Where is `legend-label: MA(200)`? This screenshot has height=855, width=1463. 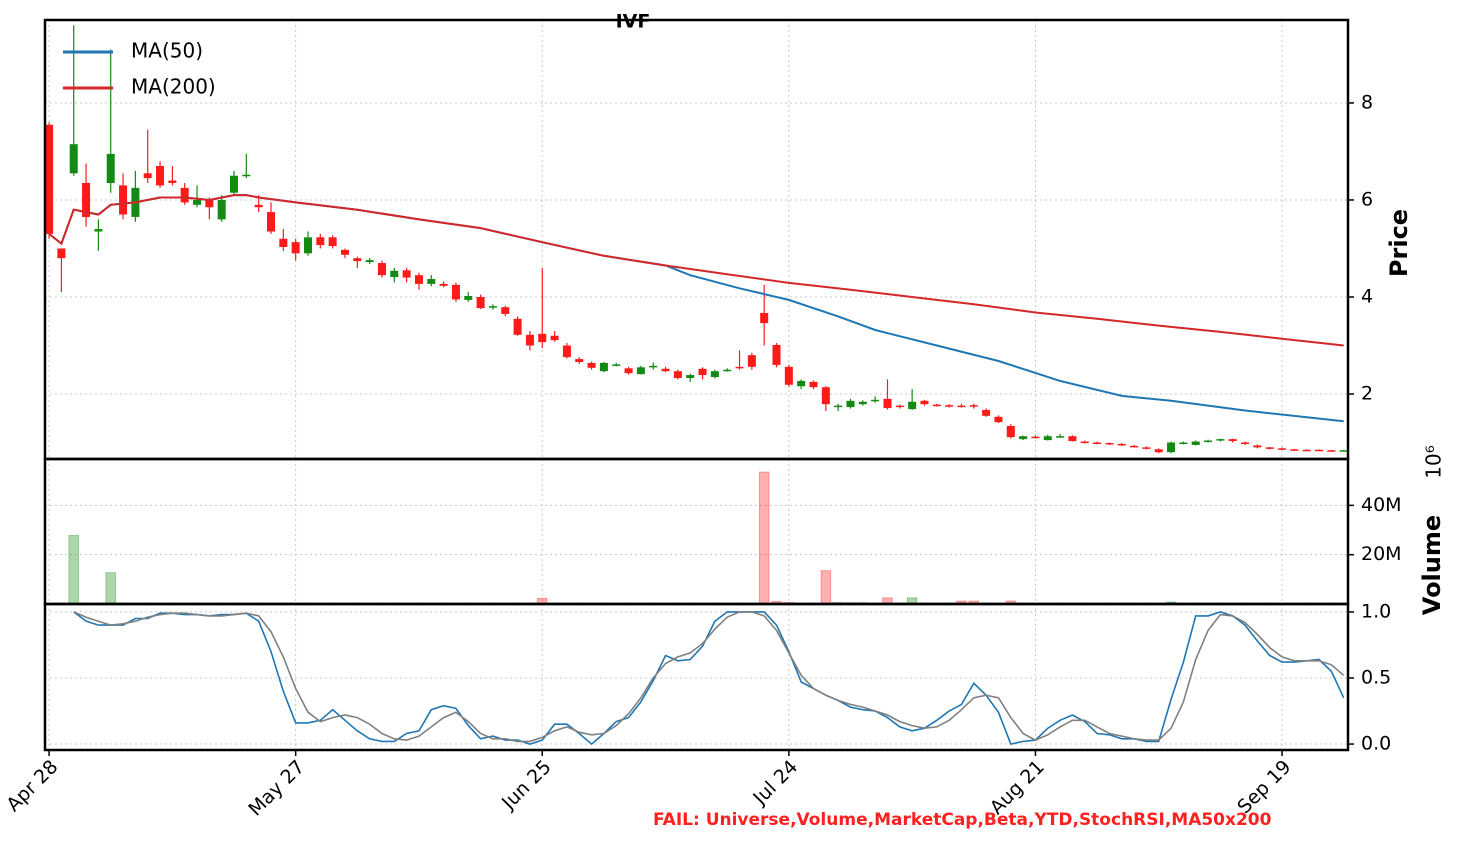
legend-label: MA(200) is located at coordinates (173, 87).